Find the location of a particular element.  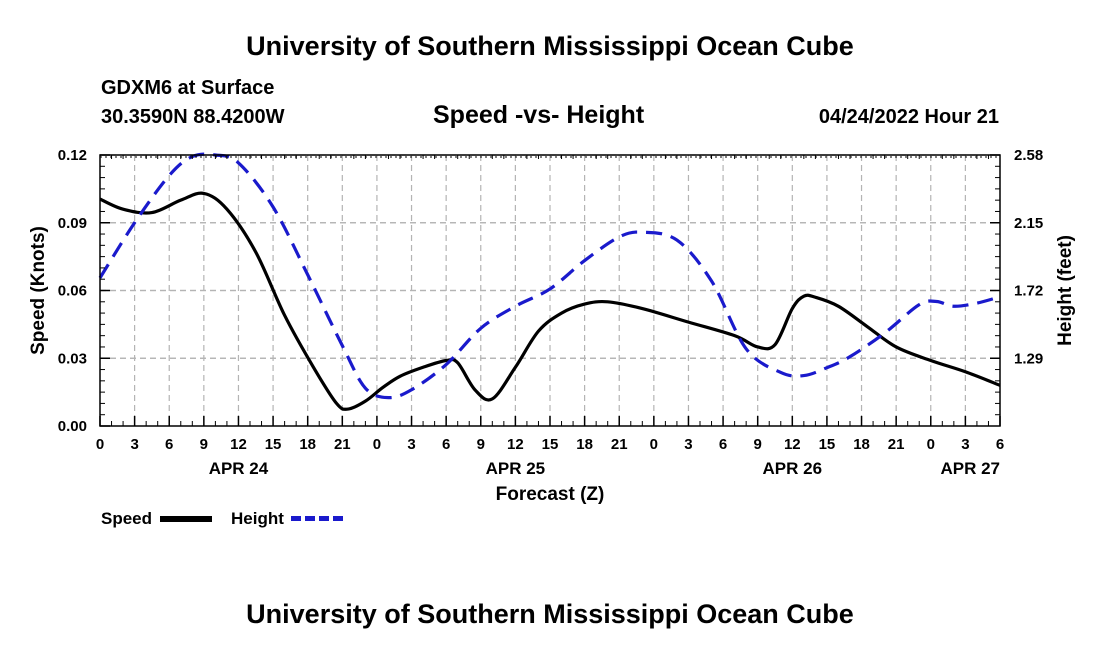

x-axis-title: Forecast (Z) is located at coordinates (550, 494).